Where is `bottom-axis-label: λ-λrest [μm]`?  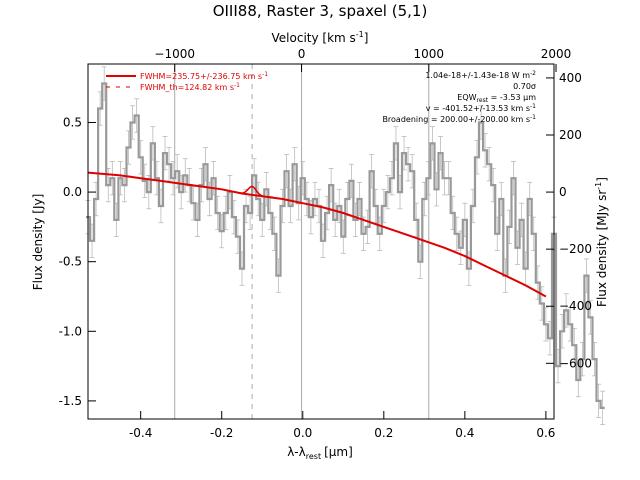 bottom-axis-label: λ-λrest [μm] is located at coordinates (320, 453).